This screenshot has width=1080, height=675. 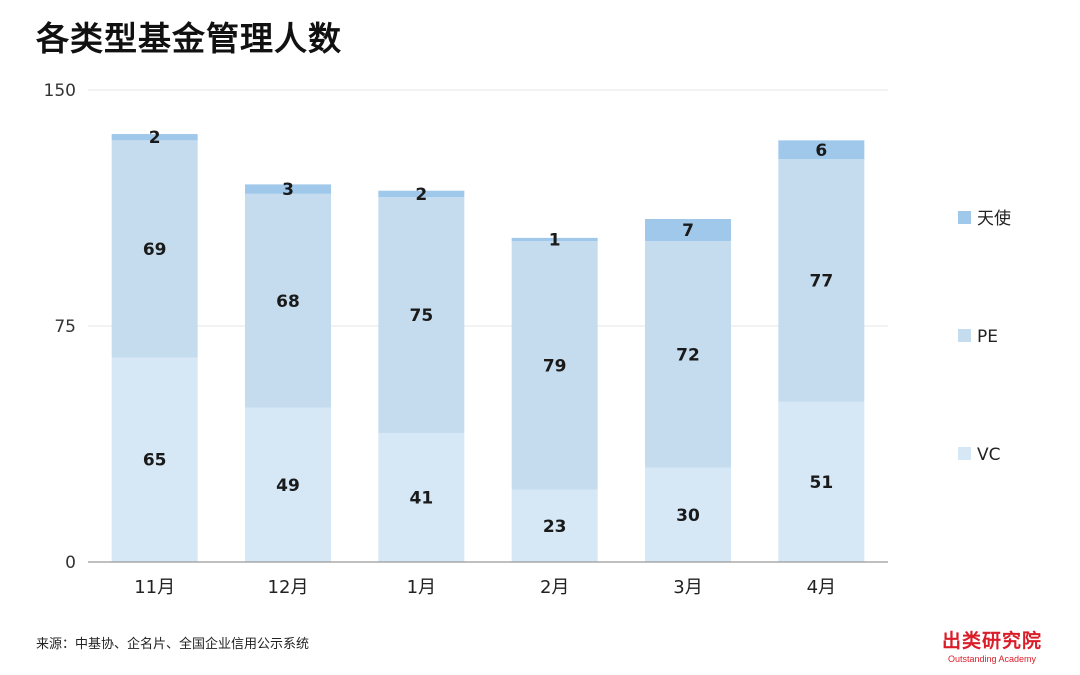 I want to click on brand-name-cn: 出类研究院, so click(x=991, y=641).